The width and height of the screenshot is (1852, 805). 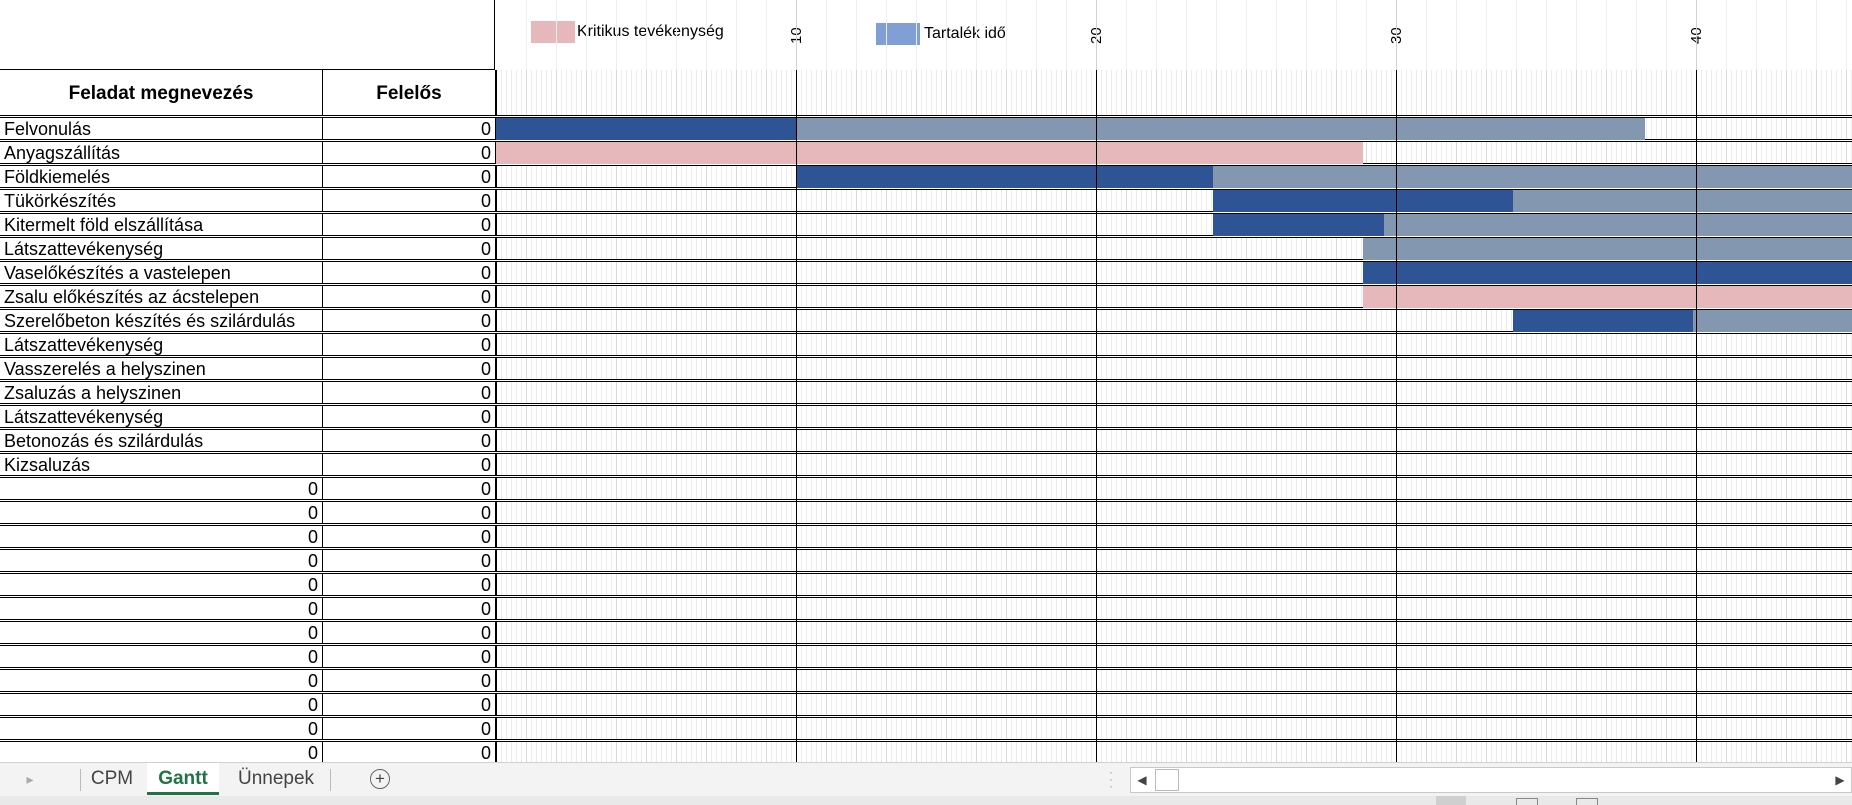 What do you see at coordinates (1527, 801) in the screenshot?
I see `page-layout-view-icon` at bounding box center [1527, 801].